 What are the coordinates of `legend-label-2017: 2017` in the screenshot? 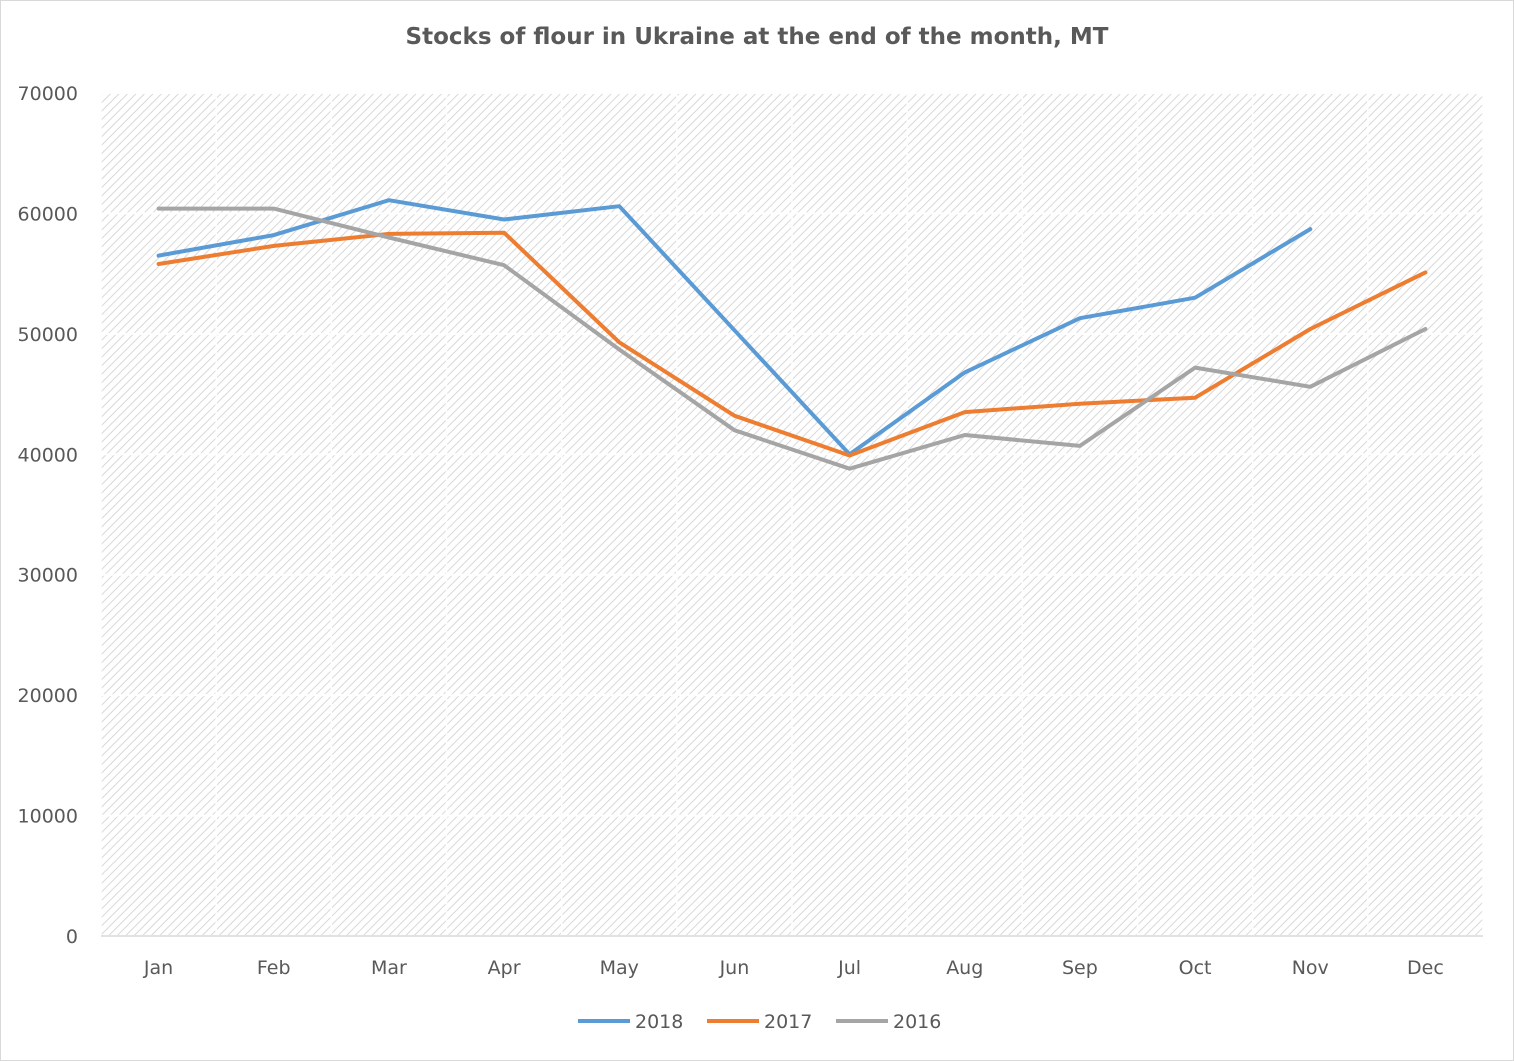 It's located at (788, 1022).